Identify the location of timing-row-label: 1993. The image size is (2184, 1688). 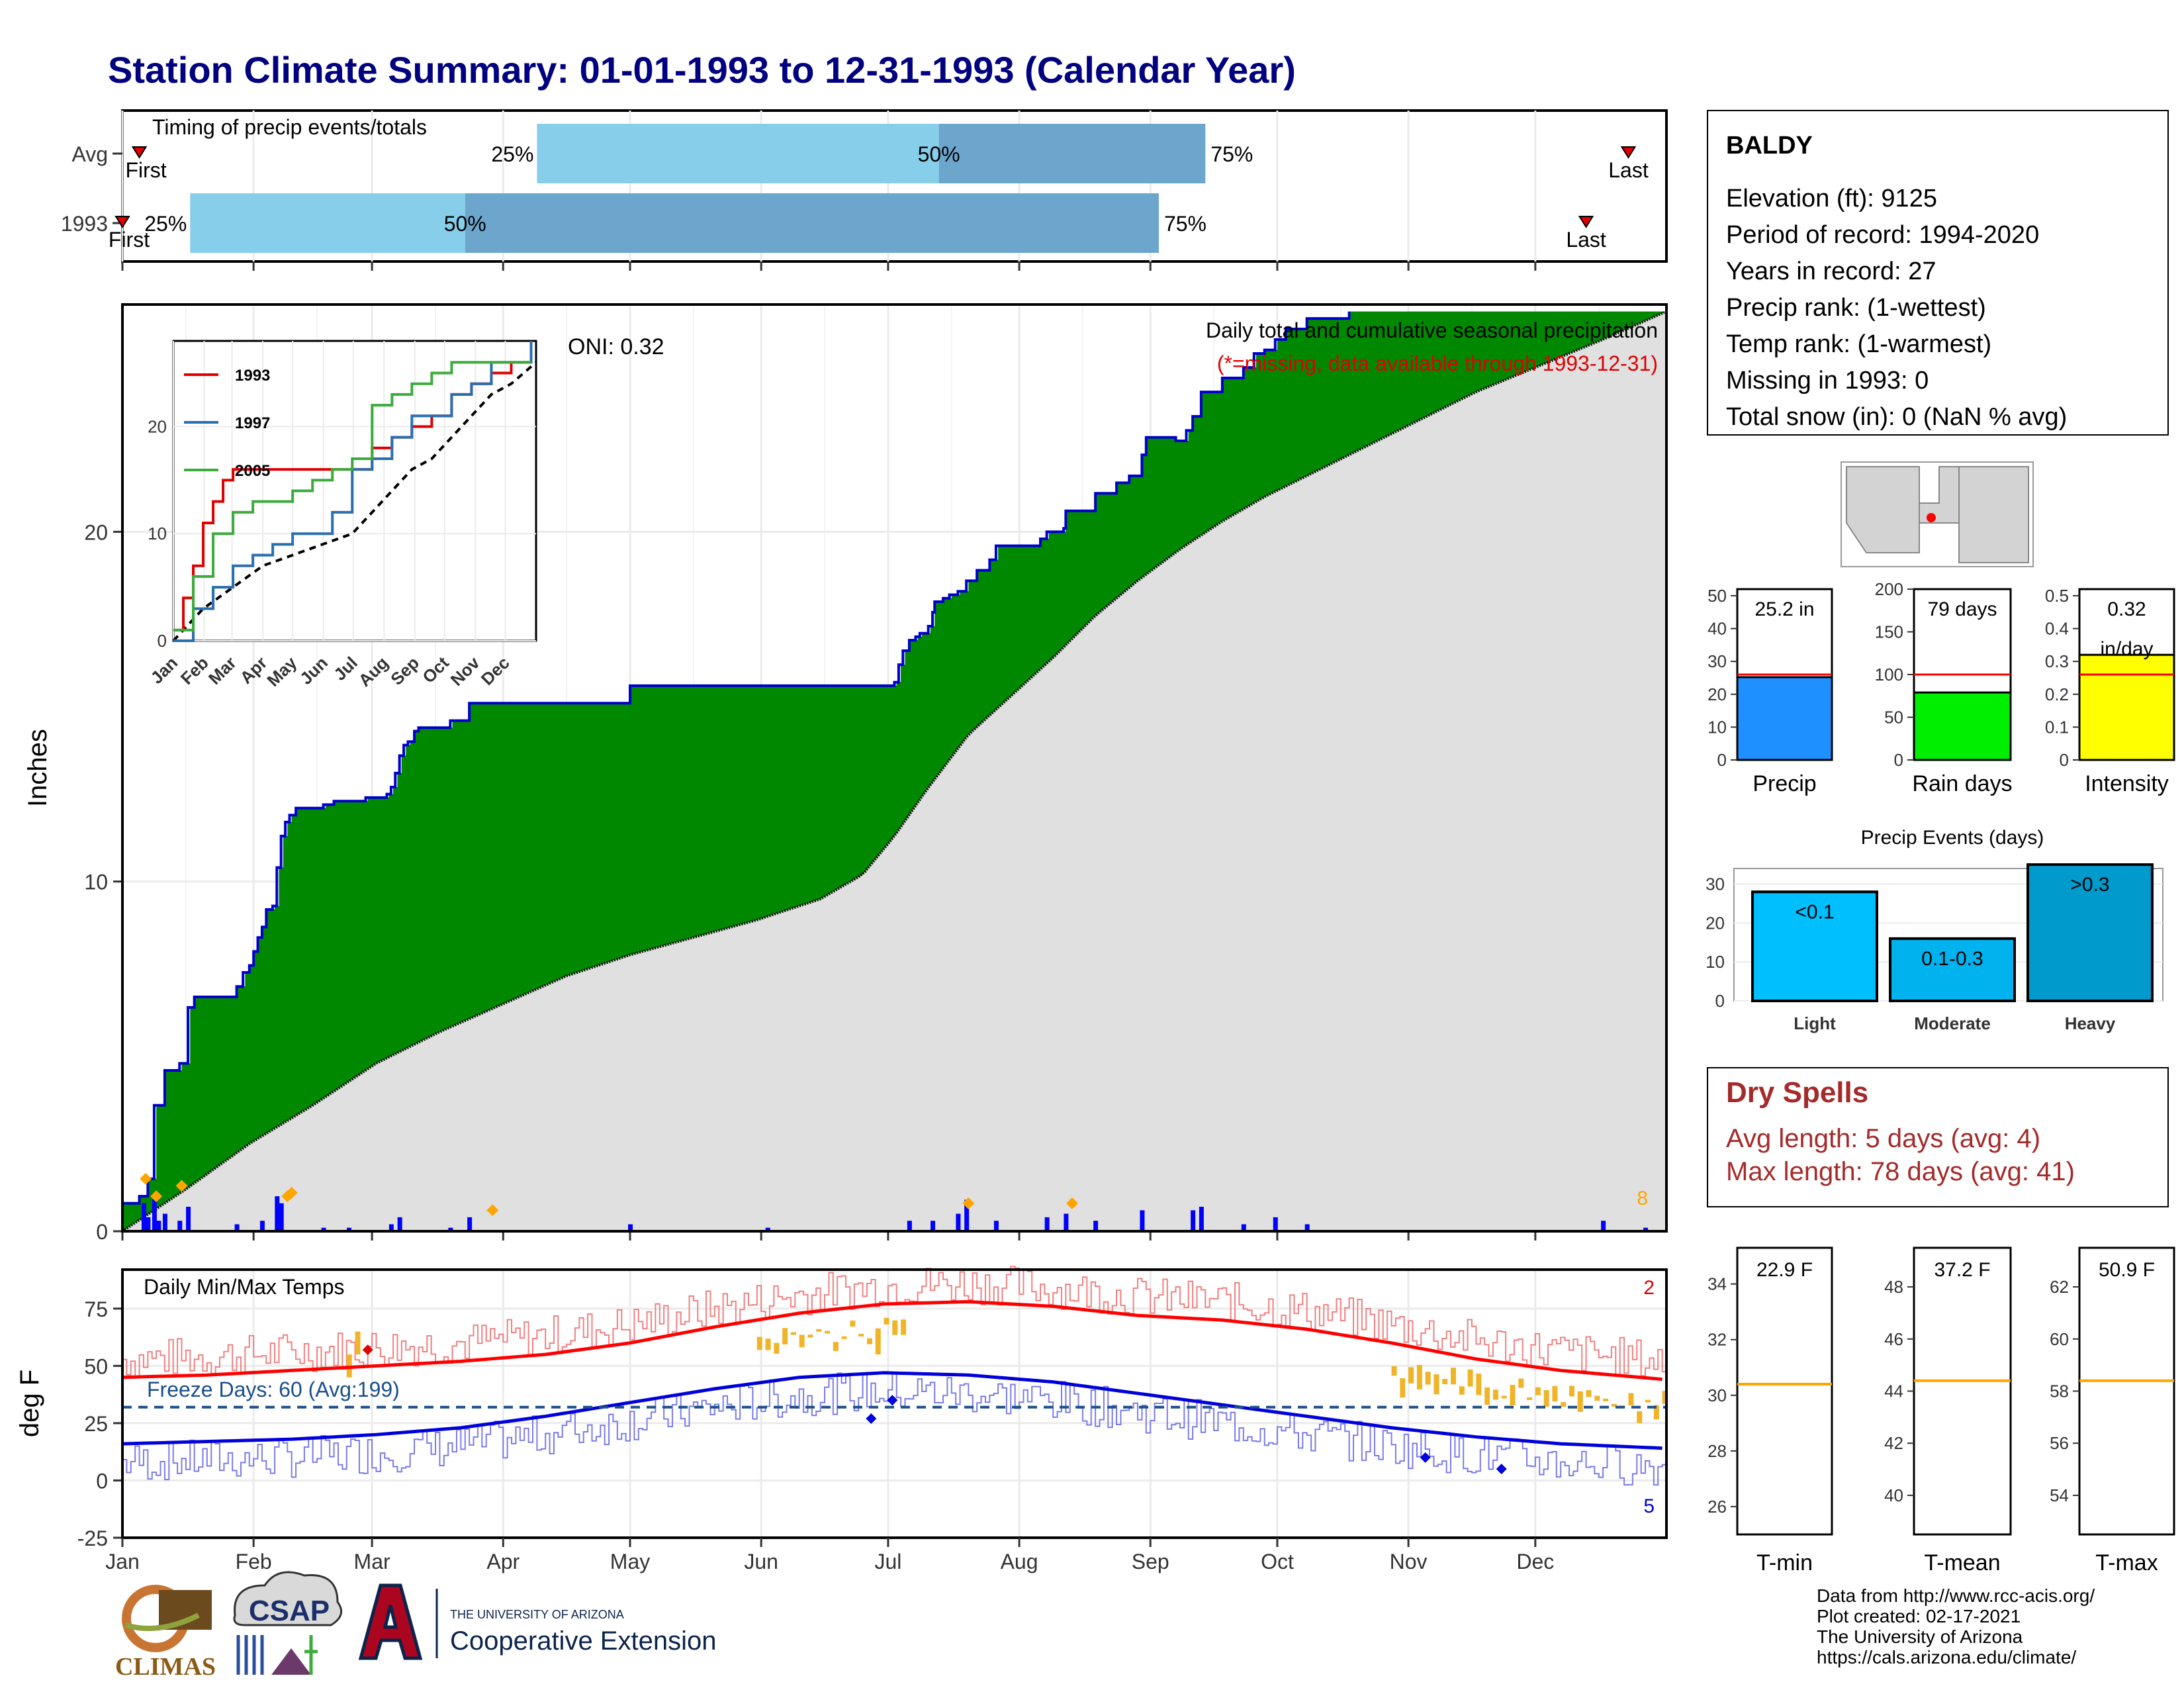
(84, 224).